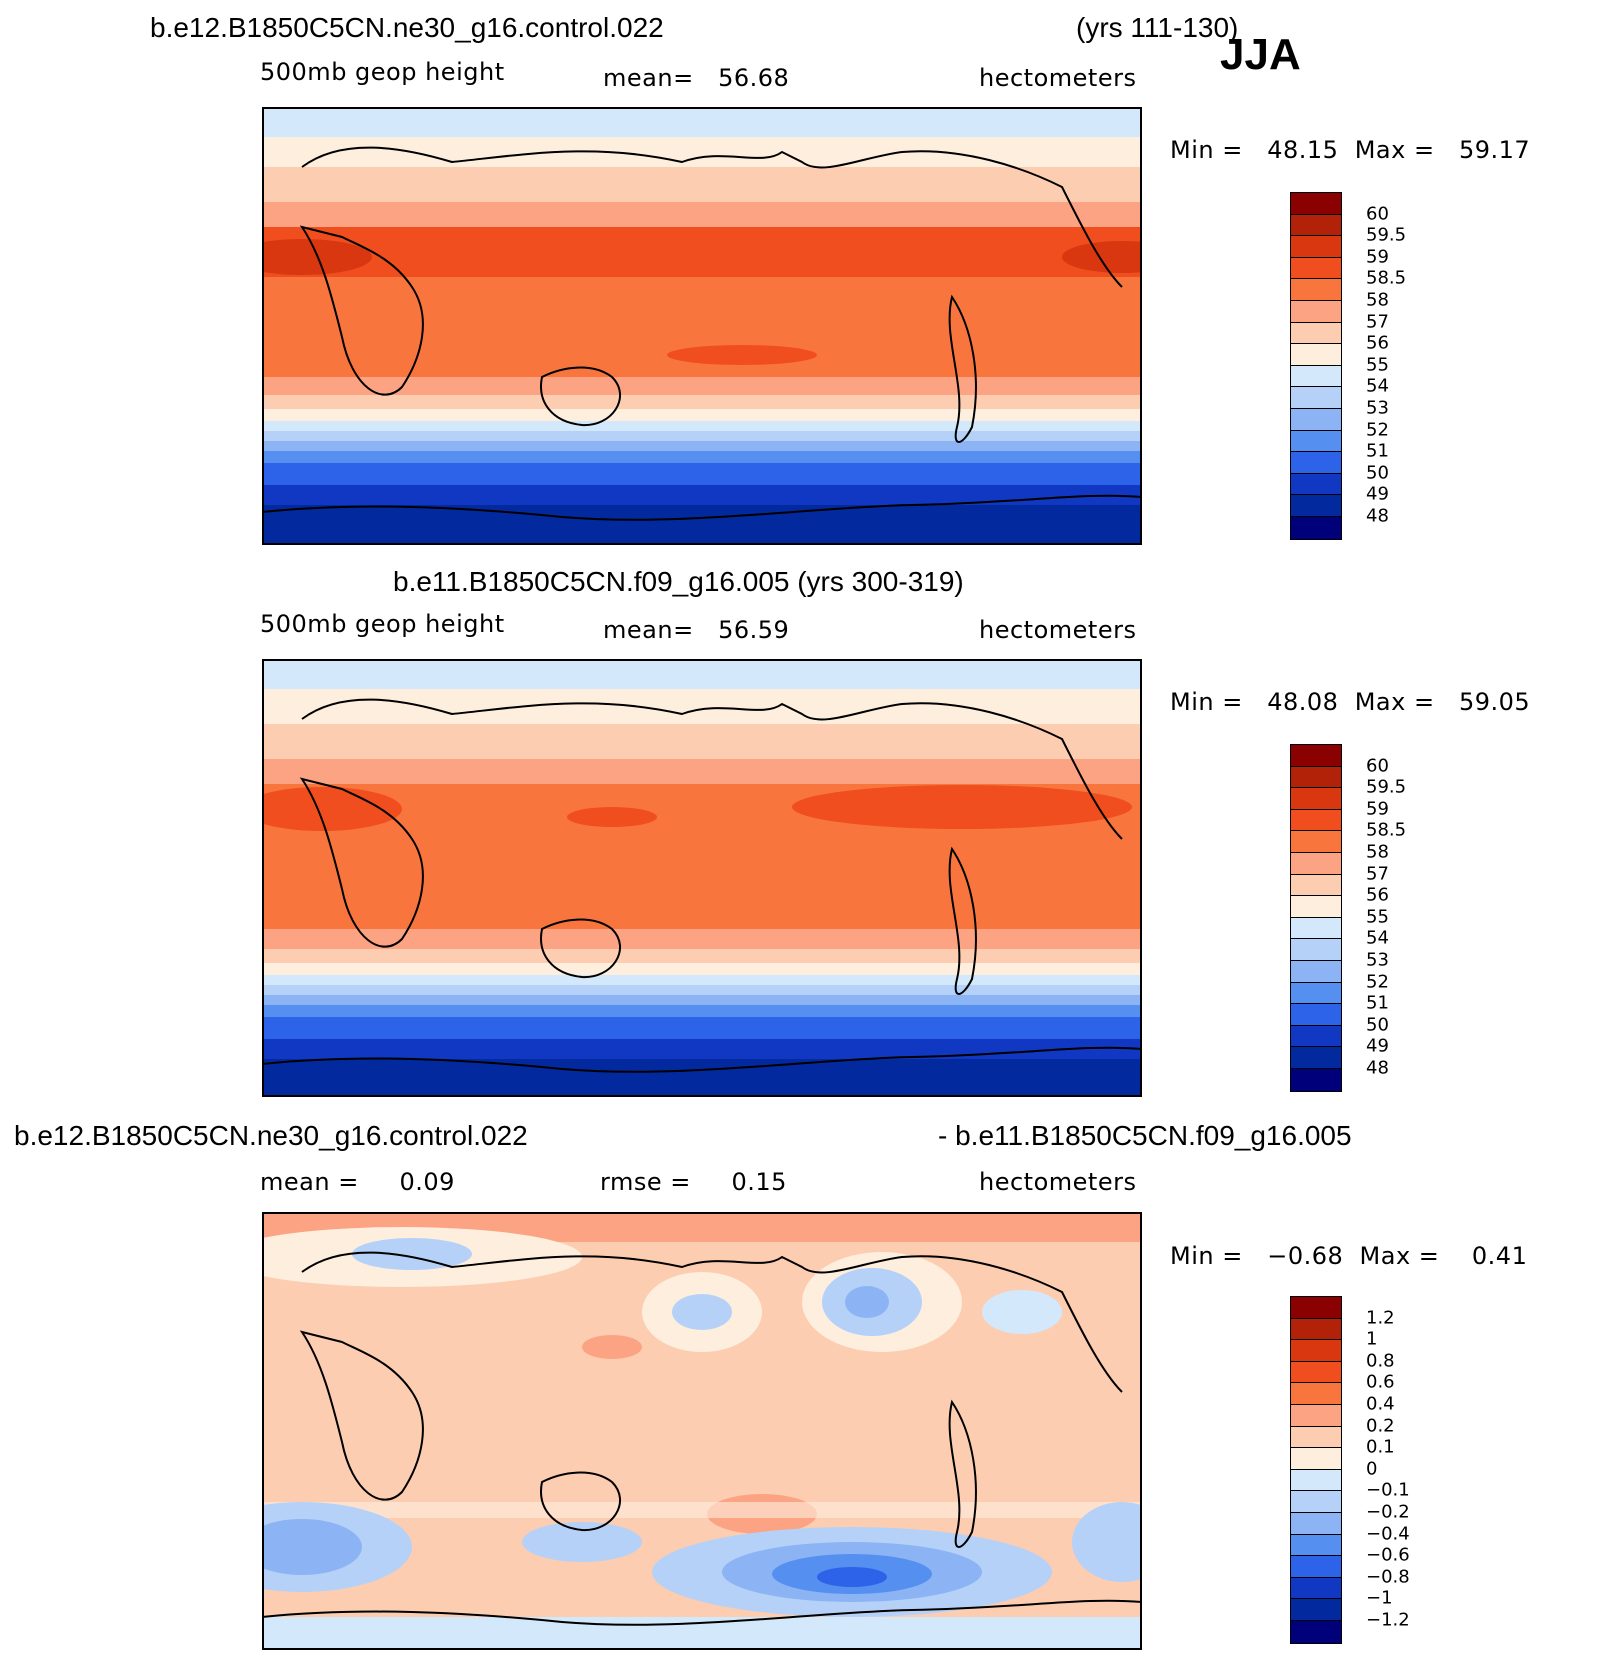 This screenshot has height=1663, width=1622. I want to click on panel1-minmax: Min = 48.15 Max = 59.17, so click(1350, 150).